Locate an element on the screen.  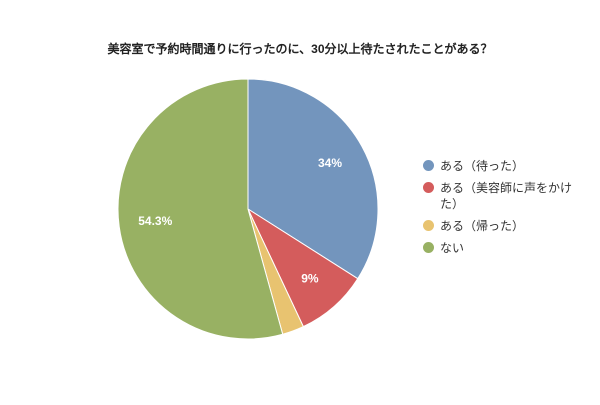
legend-label: ない is located at coordinates (452, 248).